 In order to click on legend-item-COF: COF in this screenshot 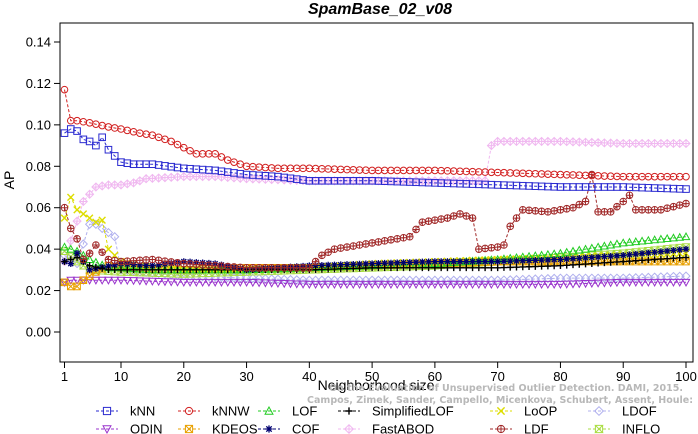, I will do `click(289, 428)`.